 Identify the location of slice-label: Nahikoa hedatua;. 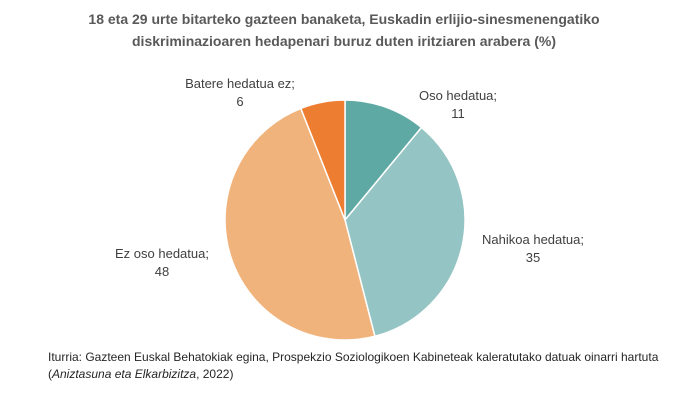
(533, 239).